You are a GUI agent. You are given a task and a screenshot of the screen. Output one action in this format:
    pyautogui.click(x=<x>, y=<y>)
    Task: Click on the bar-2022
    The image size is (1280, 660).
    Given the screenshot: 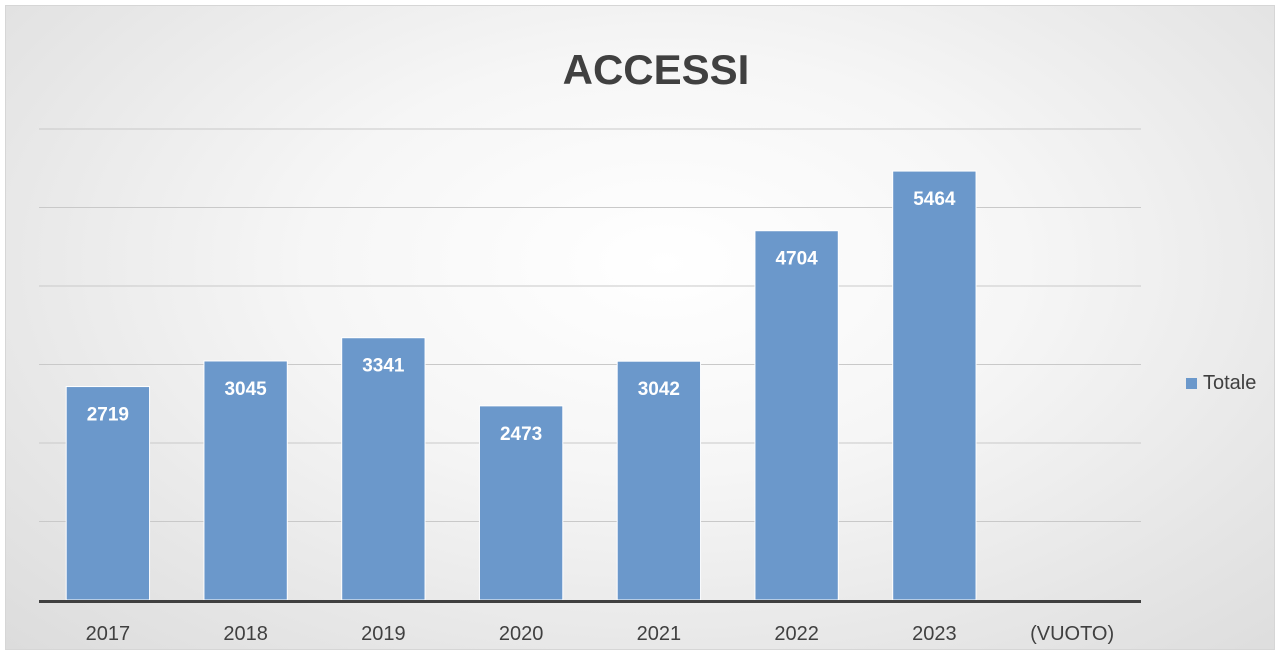 What is the action you would take?
    pyautogui.click(x=796, y=415)
    